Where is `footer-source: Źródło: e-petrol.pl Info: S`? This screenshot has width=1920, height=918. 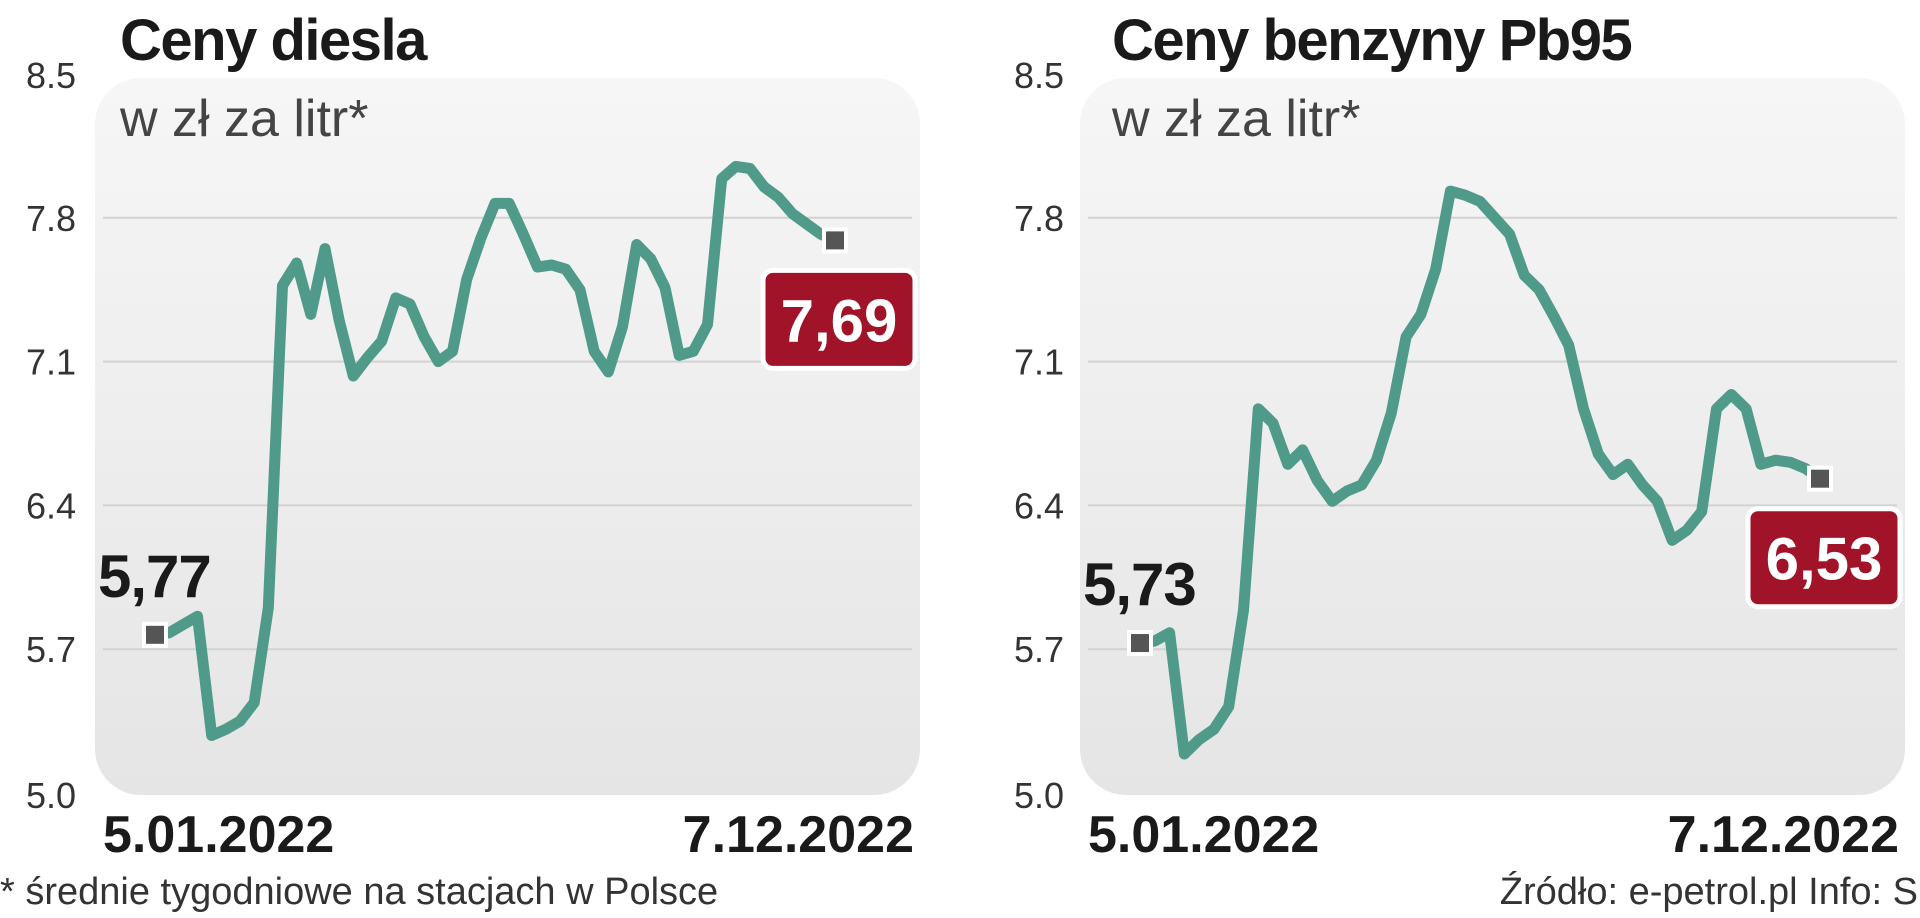 footer-source: Źródło: e-petrol.pl Info: S is located at coordinates (1709, 891).